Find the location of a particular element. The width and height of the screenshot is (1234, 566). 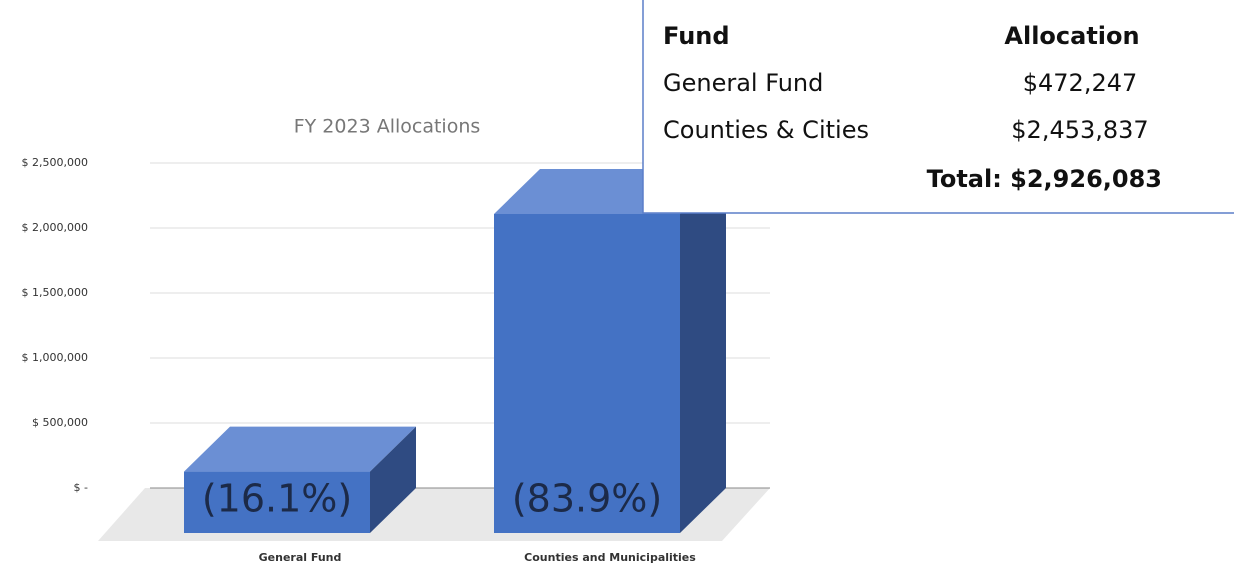

bar-label: (16.1%) is located at coordinates (277, 499).